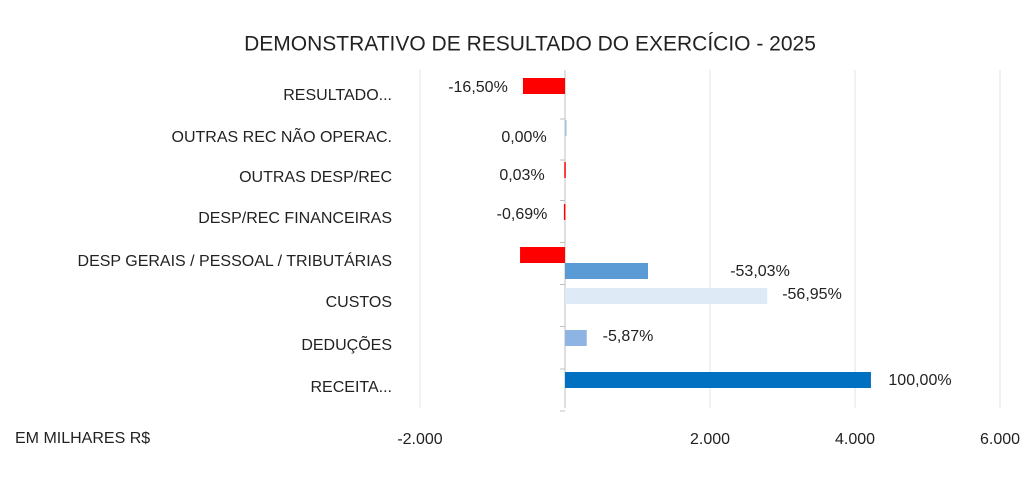  What do you see at coordinates (812, 294) in the screenshot?
I see `data-label: -56,95%` at bounding box center [812, 294].